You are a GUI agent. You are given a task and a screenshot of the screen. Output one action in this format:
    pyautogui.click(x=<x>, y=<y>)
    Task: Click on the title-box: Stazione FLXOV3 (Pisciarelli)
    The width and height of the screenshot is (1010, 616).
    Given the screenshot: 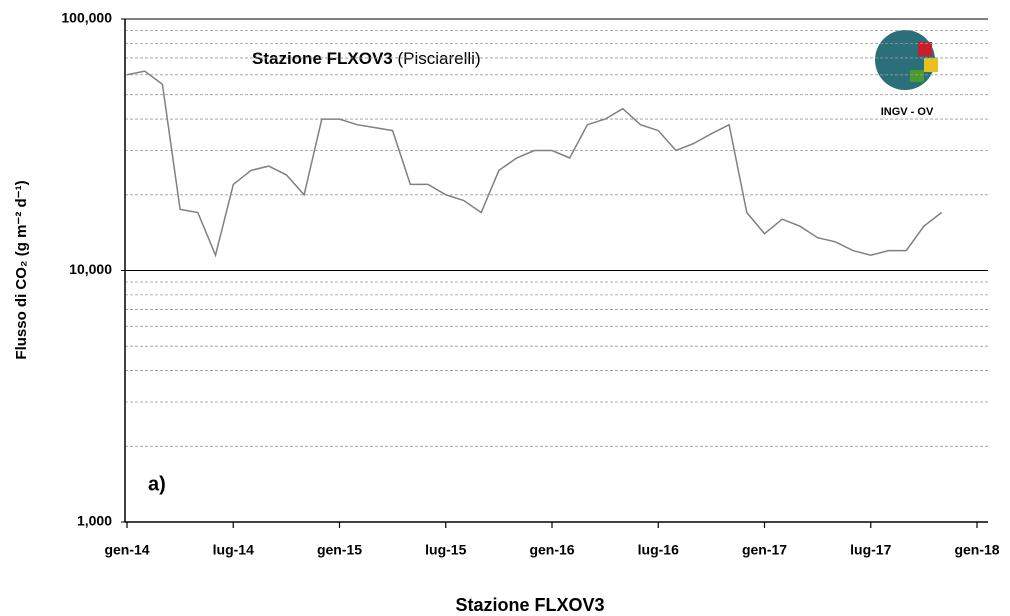 What is the action you would take?
    pyautogui.click(x=403, y=59)
    